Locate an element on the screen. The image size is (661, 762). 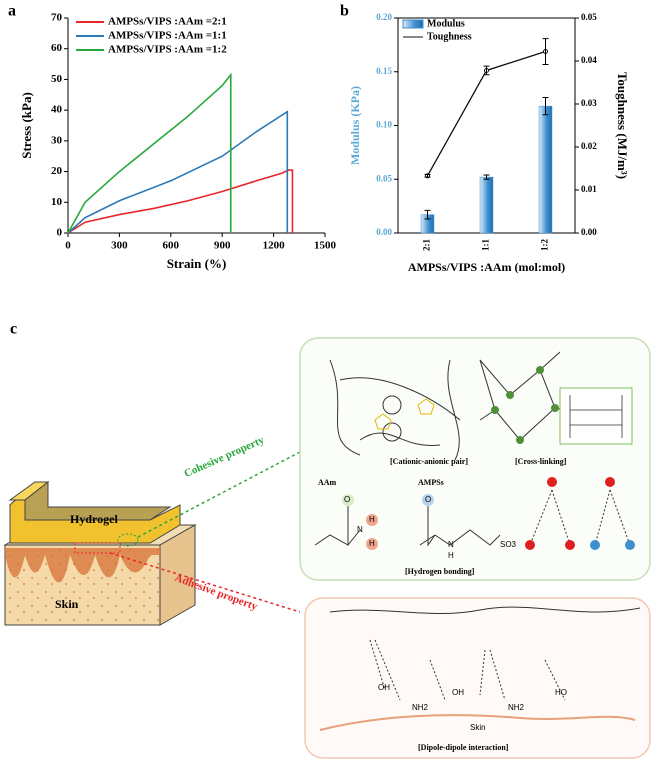
x-tick-label: 1500 is located at coordinates (325, 246).